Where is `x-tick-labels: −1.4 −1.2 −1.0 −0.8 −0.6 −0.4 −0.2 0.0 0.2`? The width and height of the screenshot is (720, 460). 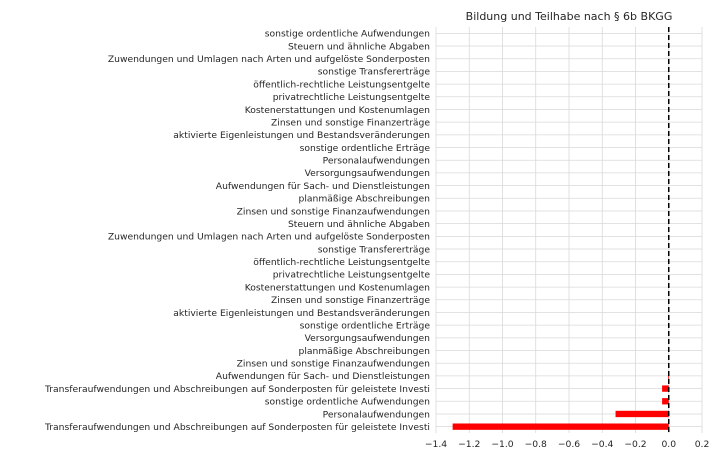
x-tick-labels: −1.4 −1.2 −1.0 −0.8 −0.6 −0.4 −0.2 0.0 0.2 is located at coordinates (567, 444).